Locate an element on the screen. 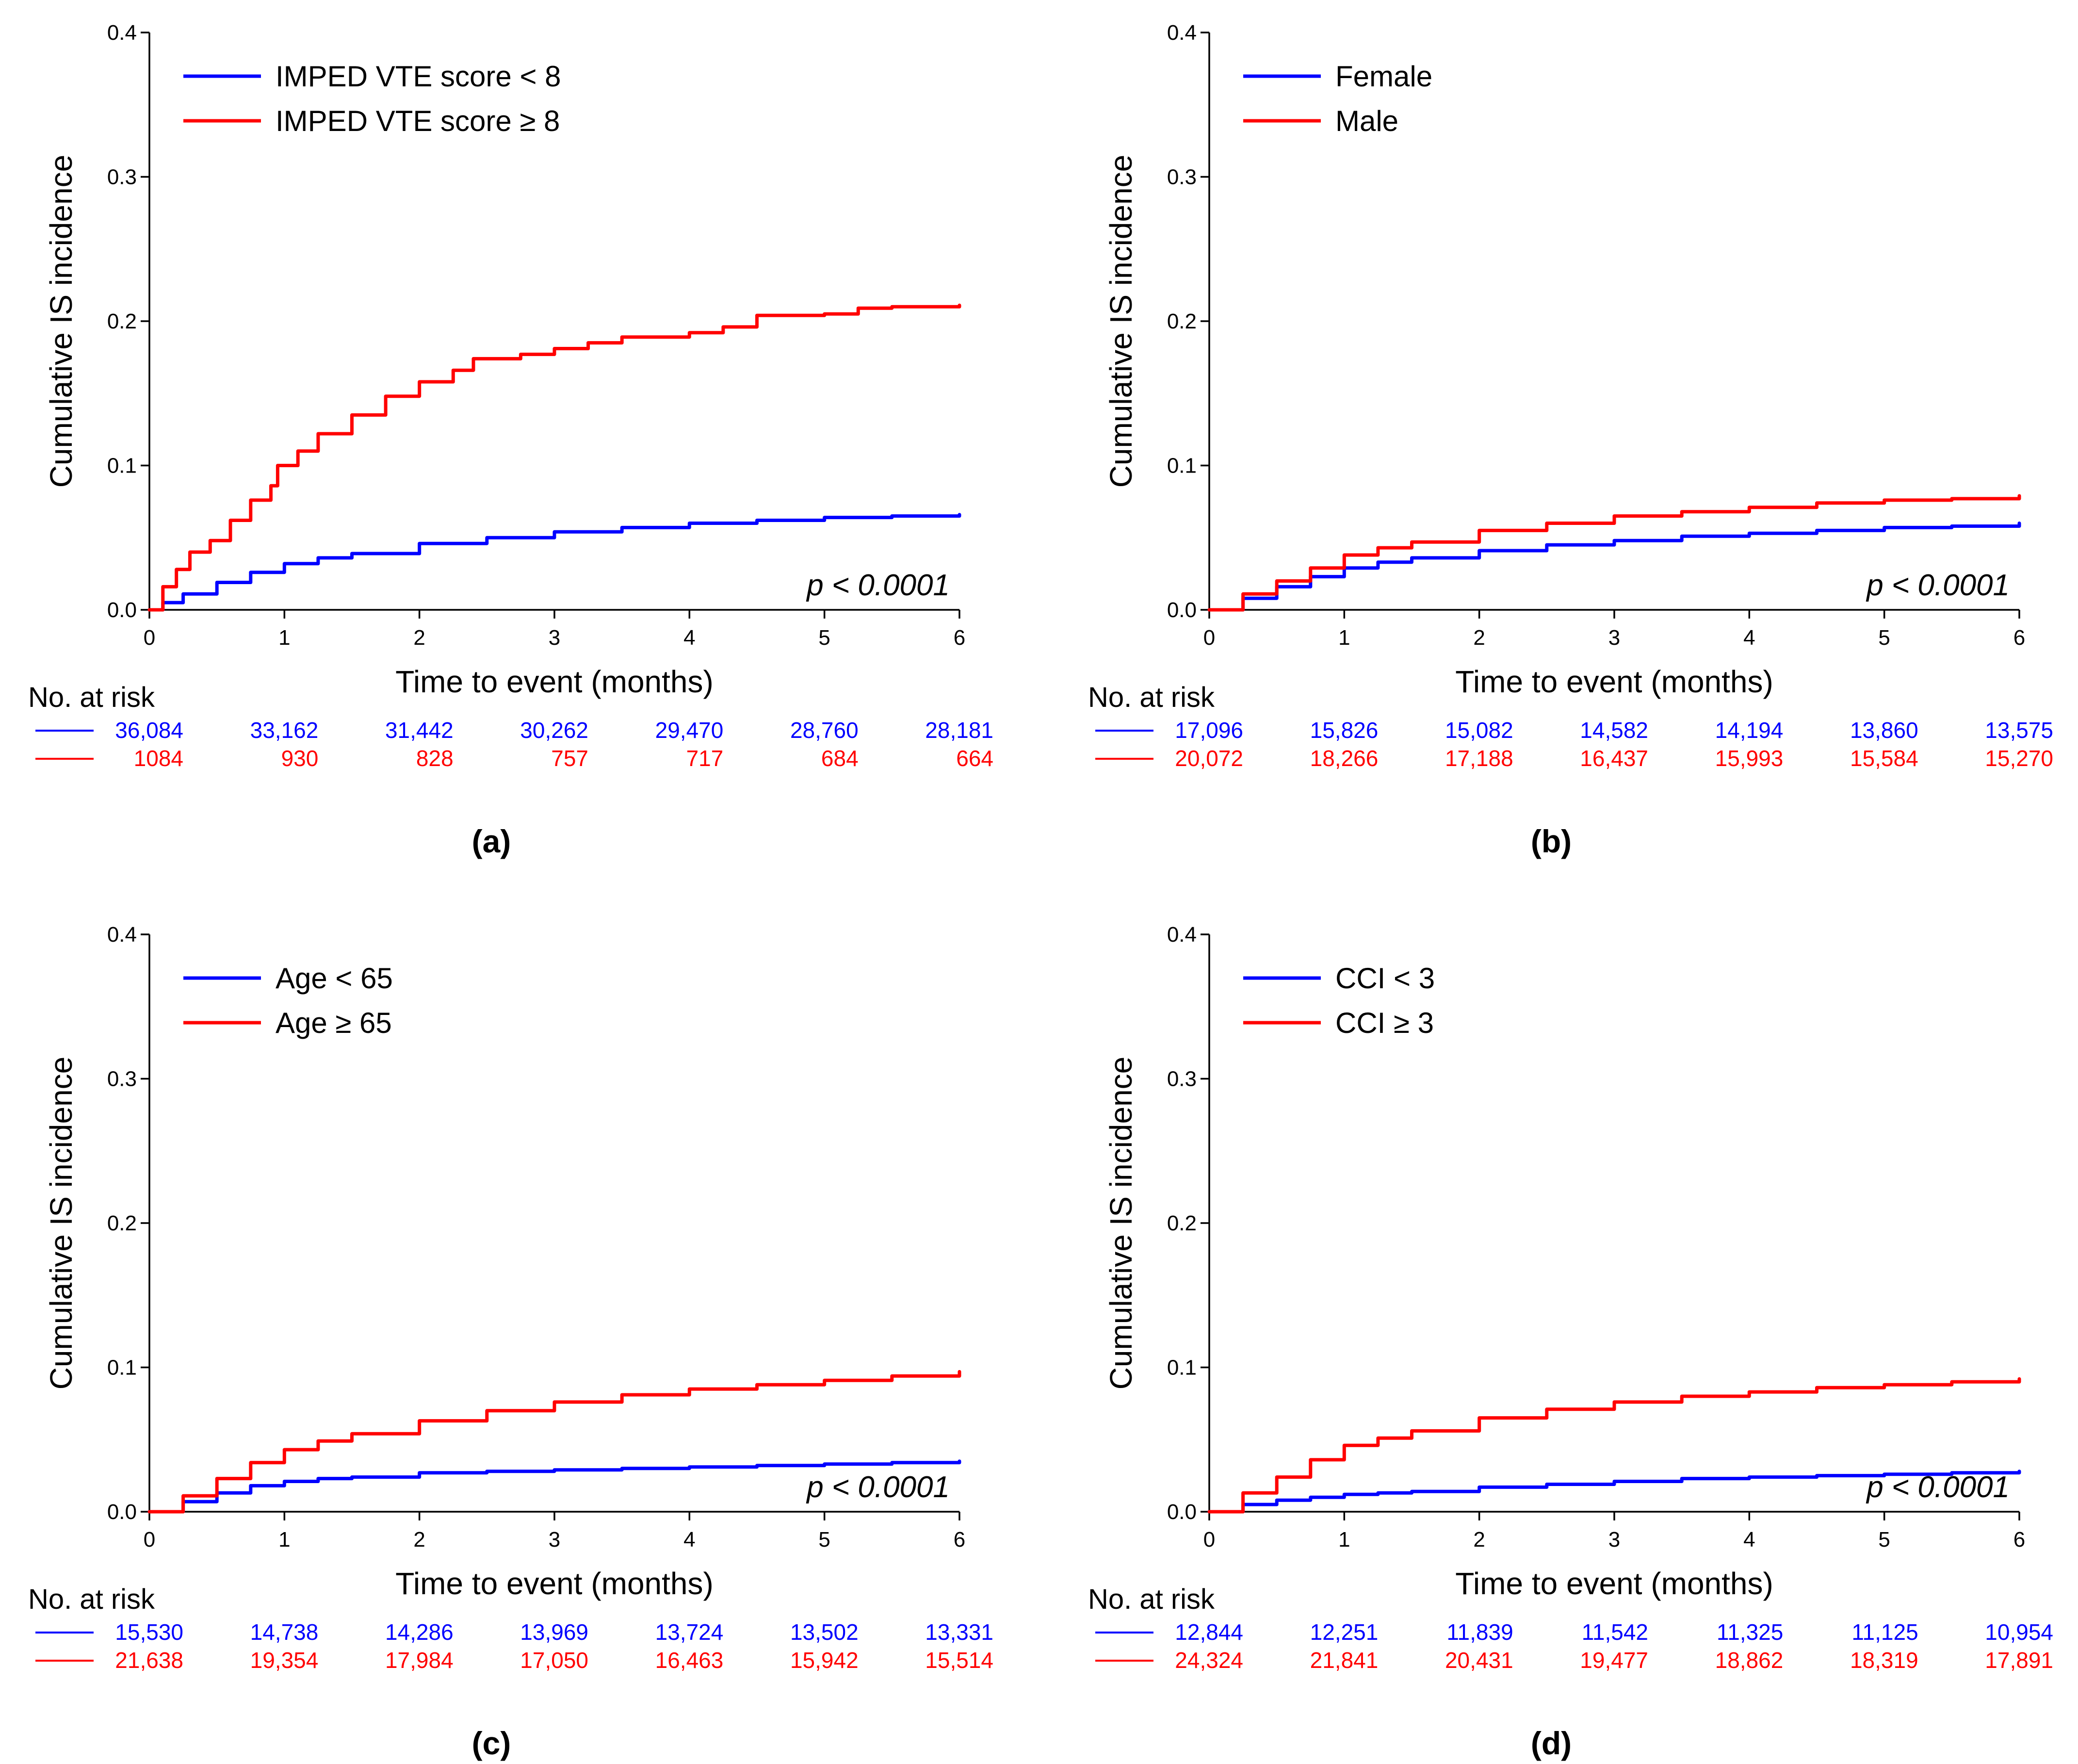 This screenshot has width=2078, height=1764. risk-number: 14,582 is located at coordinates (1614, 730).